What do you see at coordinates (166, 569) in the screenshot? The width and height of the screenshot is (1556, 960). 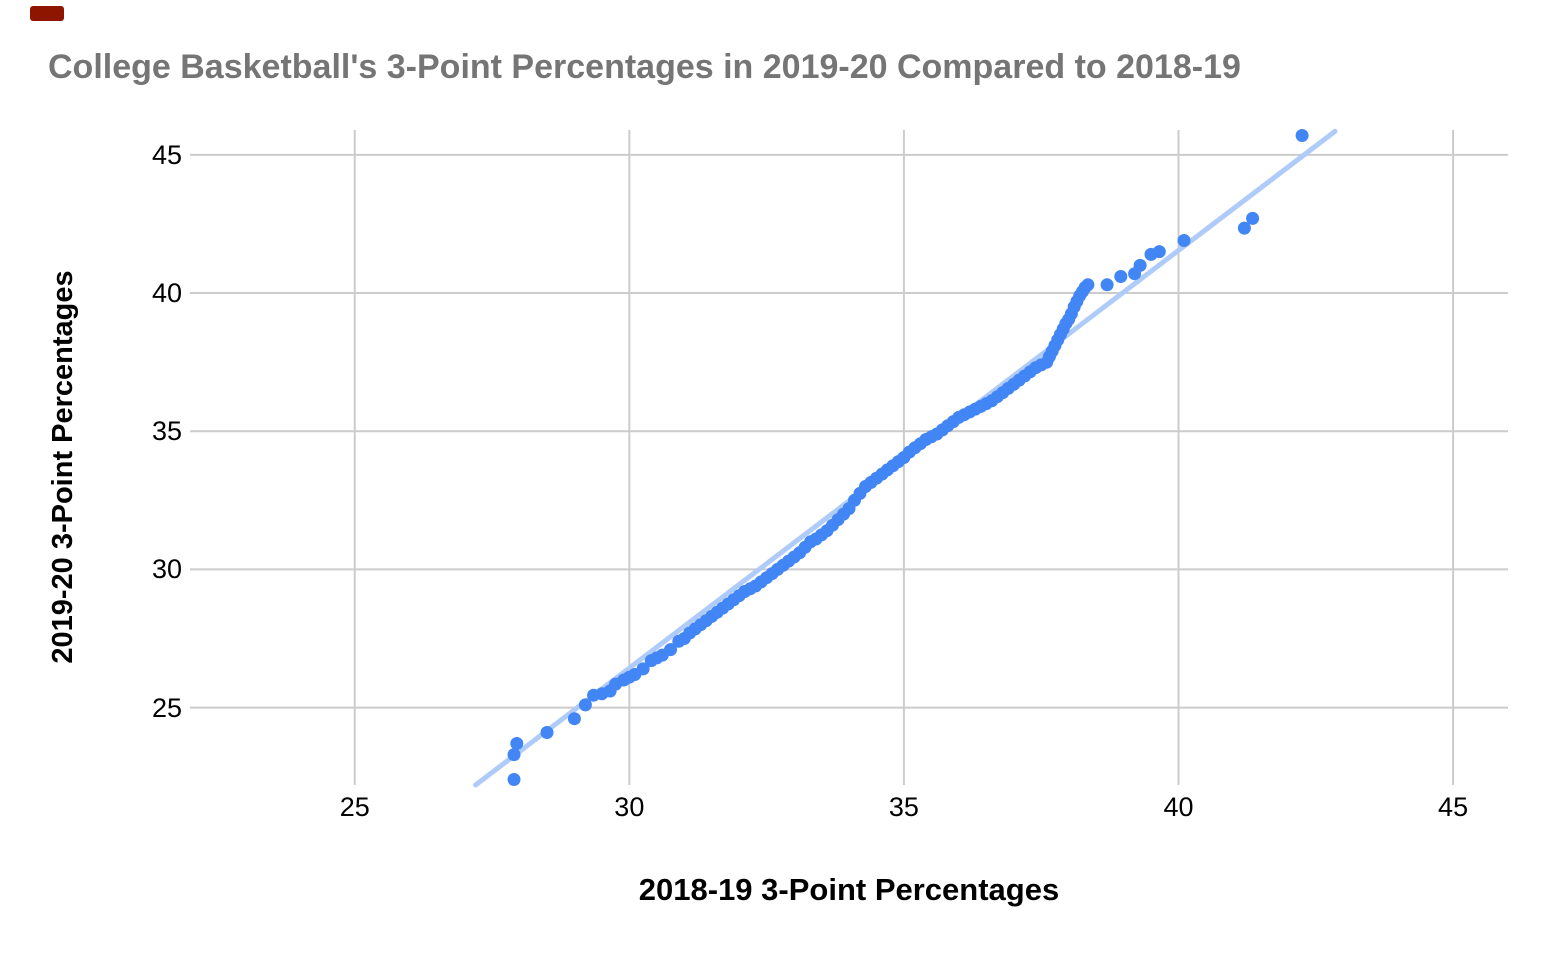 I see `y-tick-label-30: 30` at bounding box center [166, 569].